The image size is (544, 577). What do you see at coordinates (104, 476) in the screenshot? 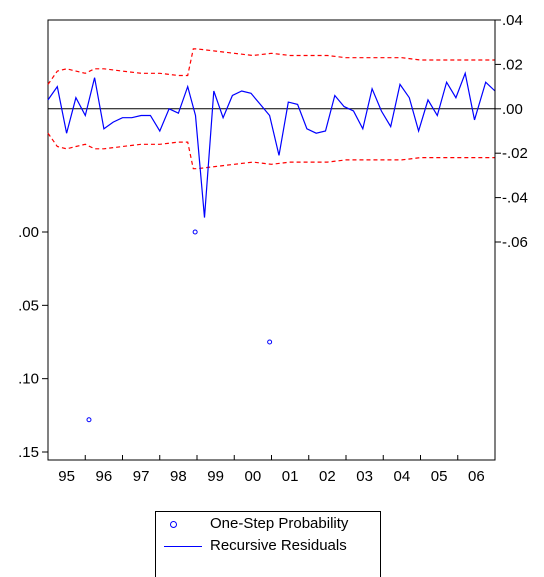
I see `x-tick-label: 96` at bounding box center [104, 476].